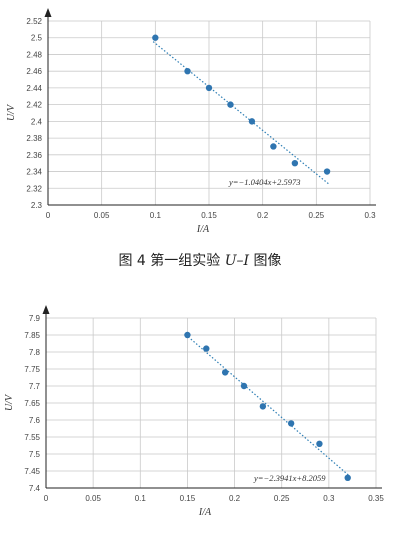  I want to click on chart-1-x-tick-label: 0.05, so click(102, 215).